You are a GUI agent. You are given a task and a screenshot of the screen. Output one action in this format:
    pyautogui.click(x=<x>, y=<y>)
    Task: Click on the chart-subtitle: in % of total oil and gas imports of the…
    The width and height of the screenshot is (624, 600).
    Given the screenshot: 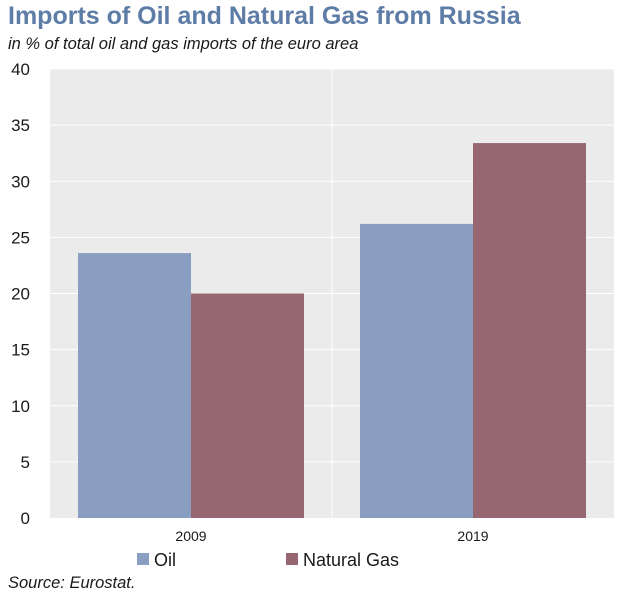 What is the action you would take?
    pyautogui.click(x=183, y=44)
    